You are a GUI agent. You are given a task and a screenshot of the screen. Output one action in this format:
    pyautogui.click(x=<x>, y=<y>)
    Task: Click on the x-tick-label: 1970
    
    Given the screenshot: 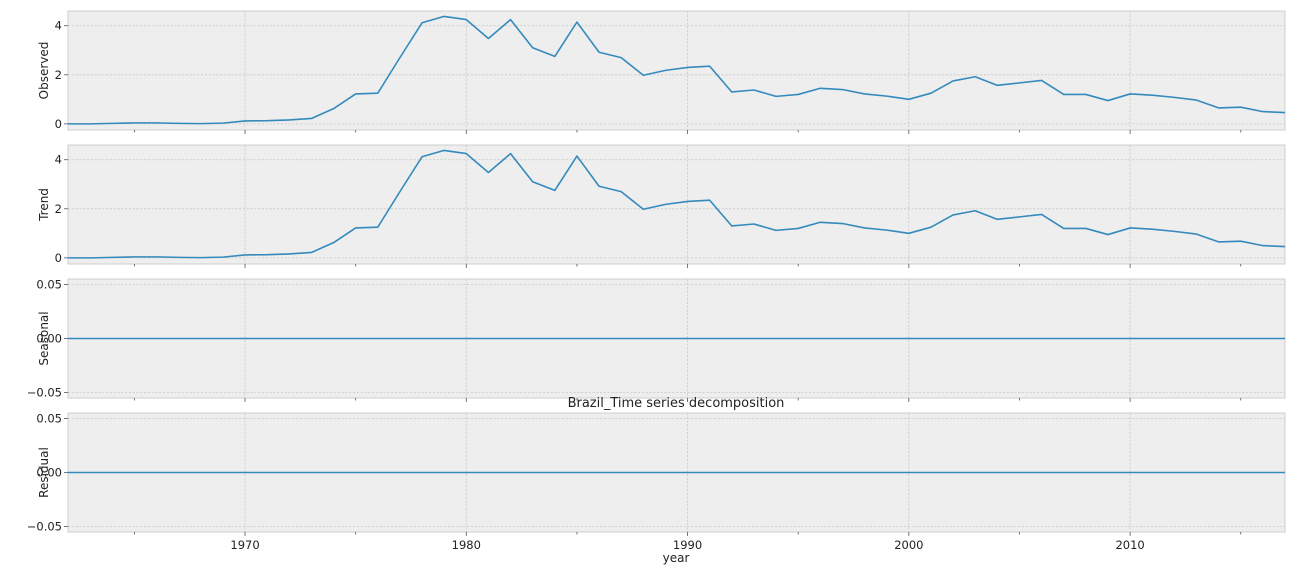 What is the action you would take?
    pyautogui.click(x=244, y=545)
    